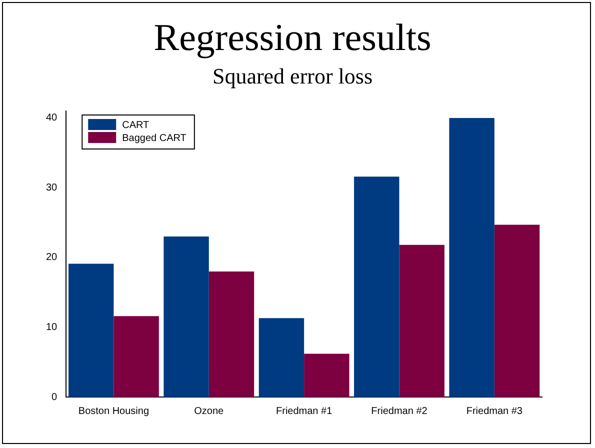  What do you see at coordinates (293, 37) in the screenshot?
I see `chart-title: Regression results` at bounding box center [293, 37].